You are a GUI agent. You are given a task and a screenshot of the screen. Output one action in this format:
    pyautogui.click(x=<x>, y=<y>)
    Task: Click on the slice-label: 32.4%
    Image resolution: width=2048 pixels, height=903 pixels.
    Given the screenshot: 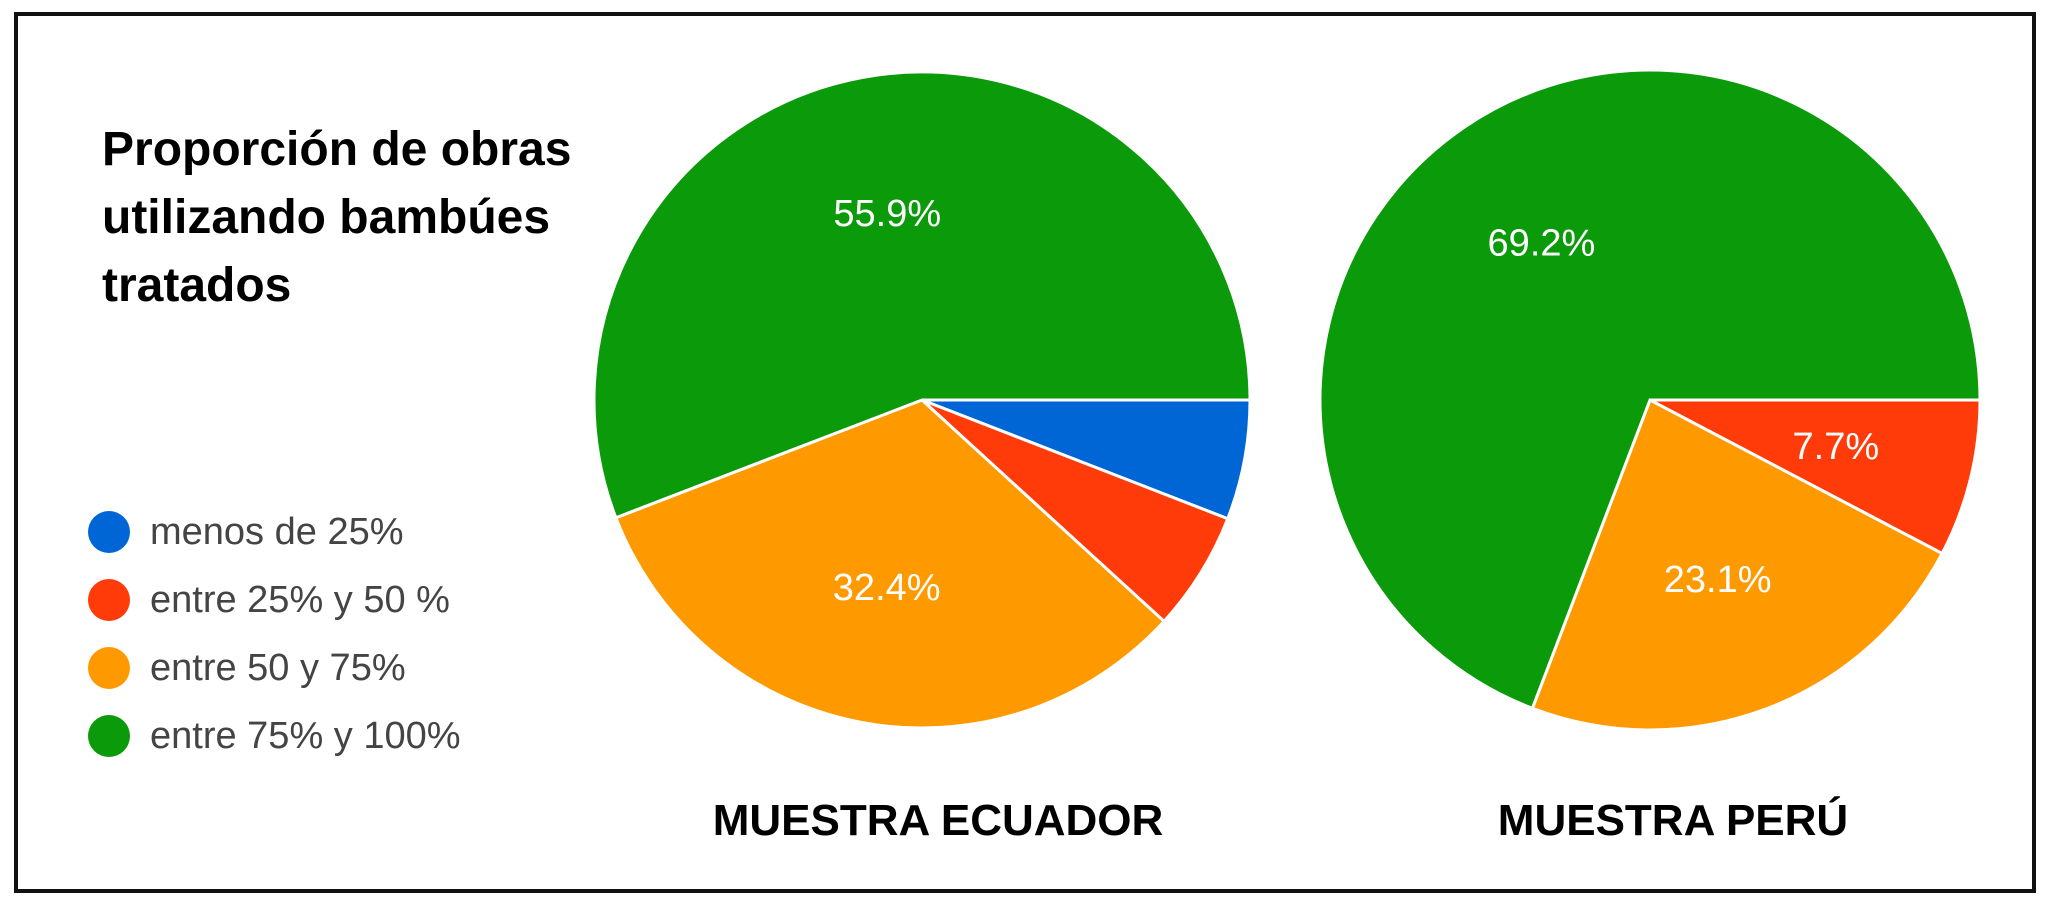 What is the action you would take?
    pyautogui.click(x=887, y=588)
    